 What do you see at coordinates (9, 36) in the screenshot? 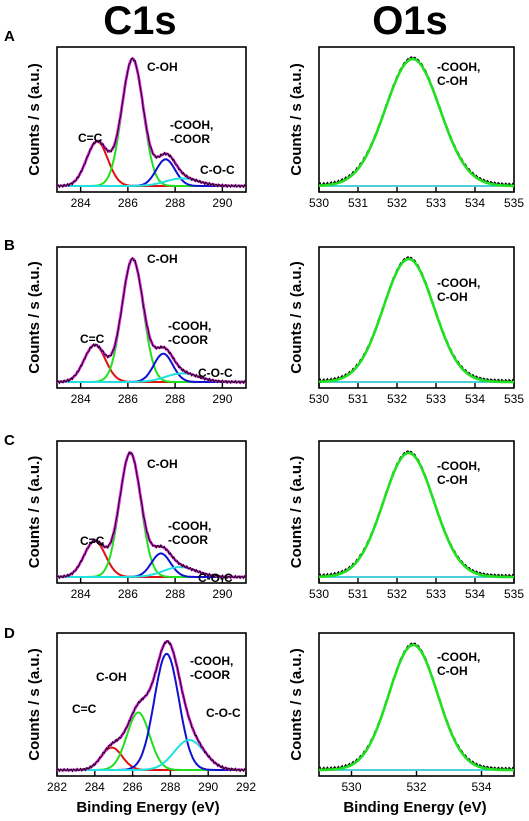
I see `panel-label-a: A` at bounding box center [9, 36].